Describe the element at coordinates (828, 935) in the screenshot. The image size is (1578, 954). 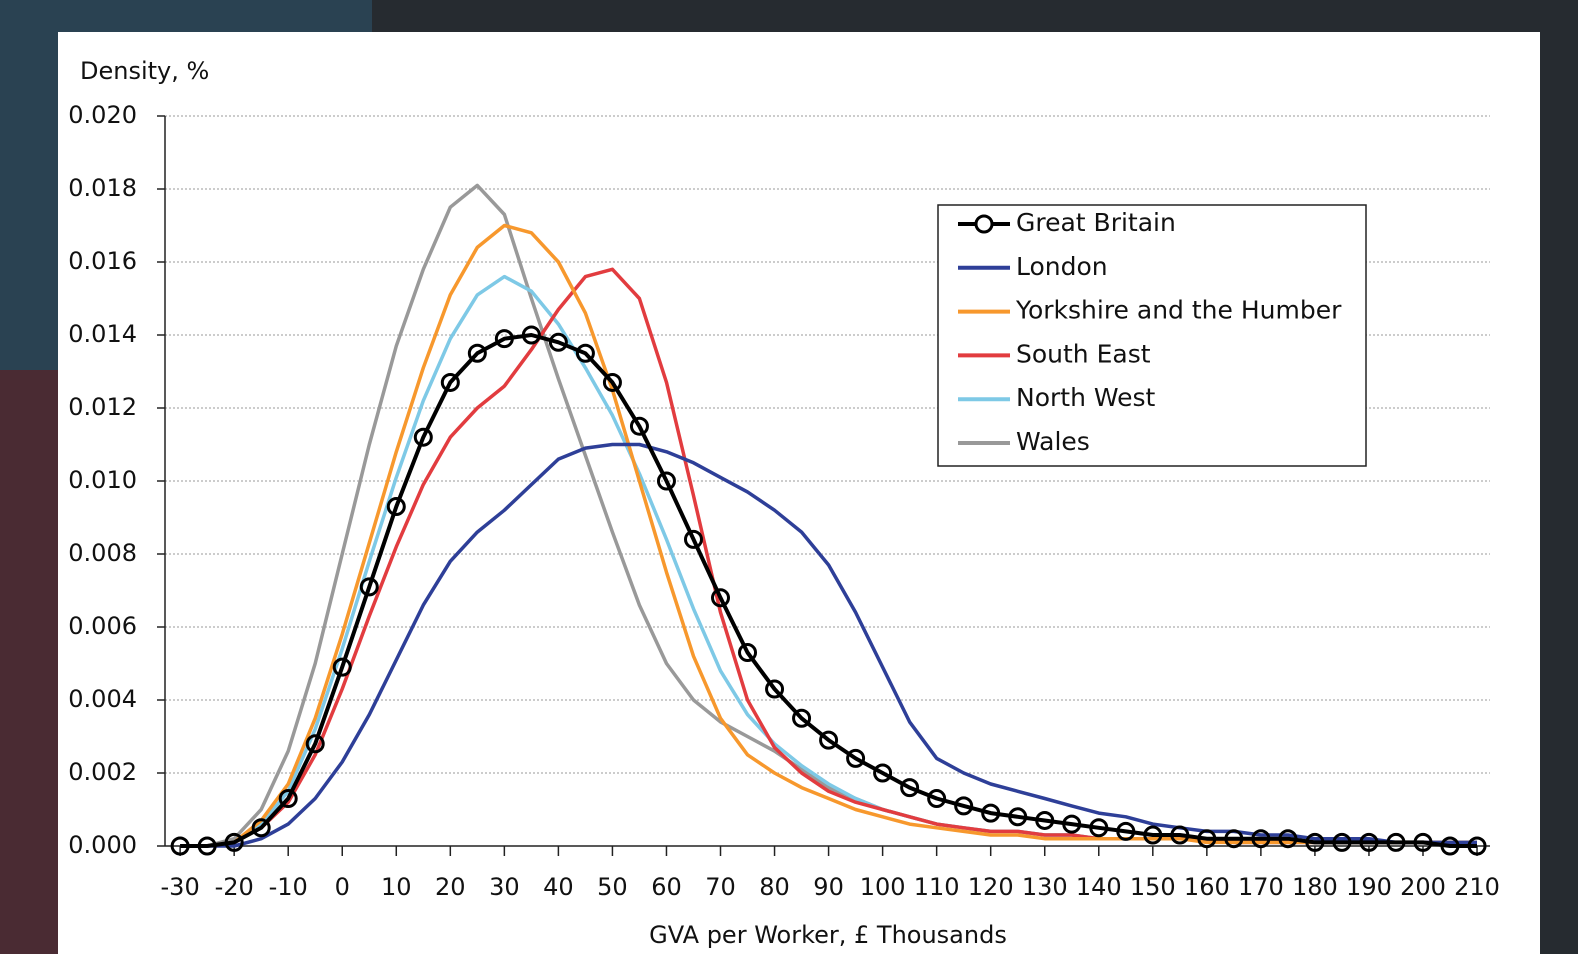
I see `x-axis-title: GVA per Worker, £ Thousands` at that location.